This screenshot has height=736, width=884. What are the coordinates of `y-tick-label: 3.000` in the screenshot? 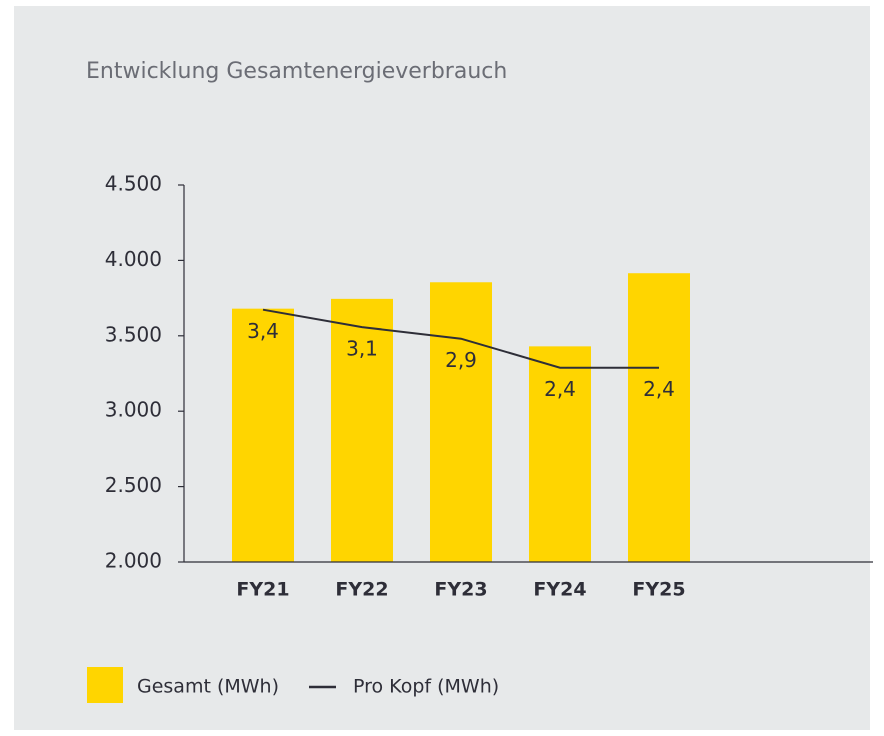 It's located at (133, 410).